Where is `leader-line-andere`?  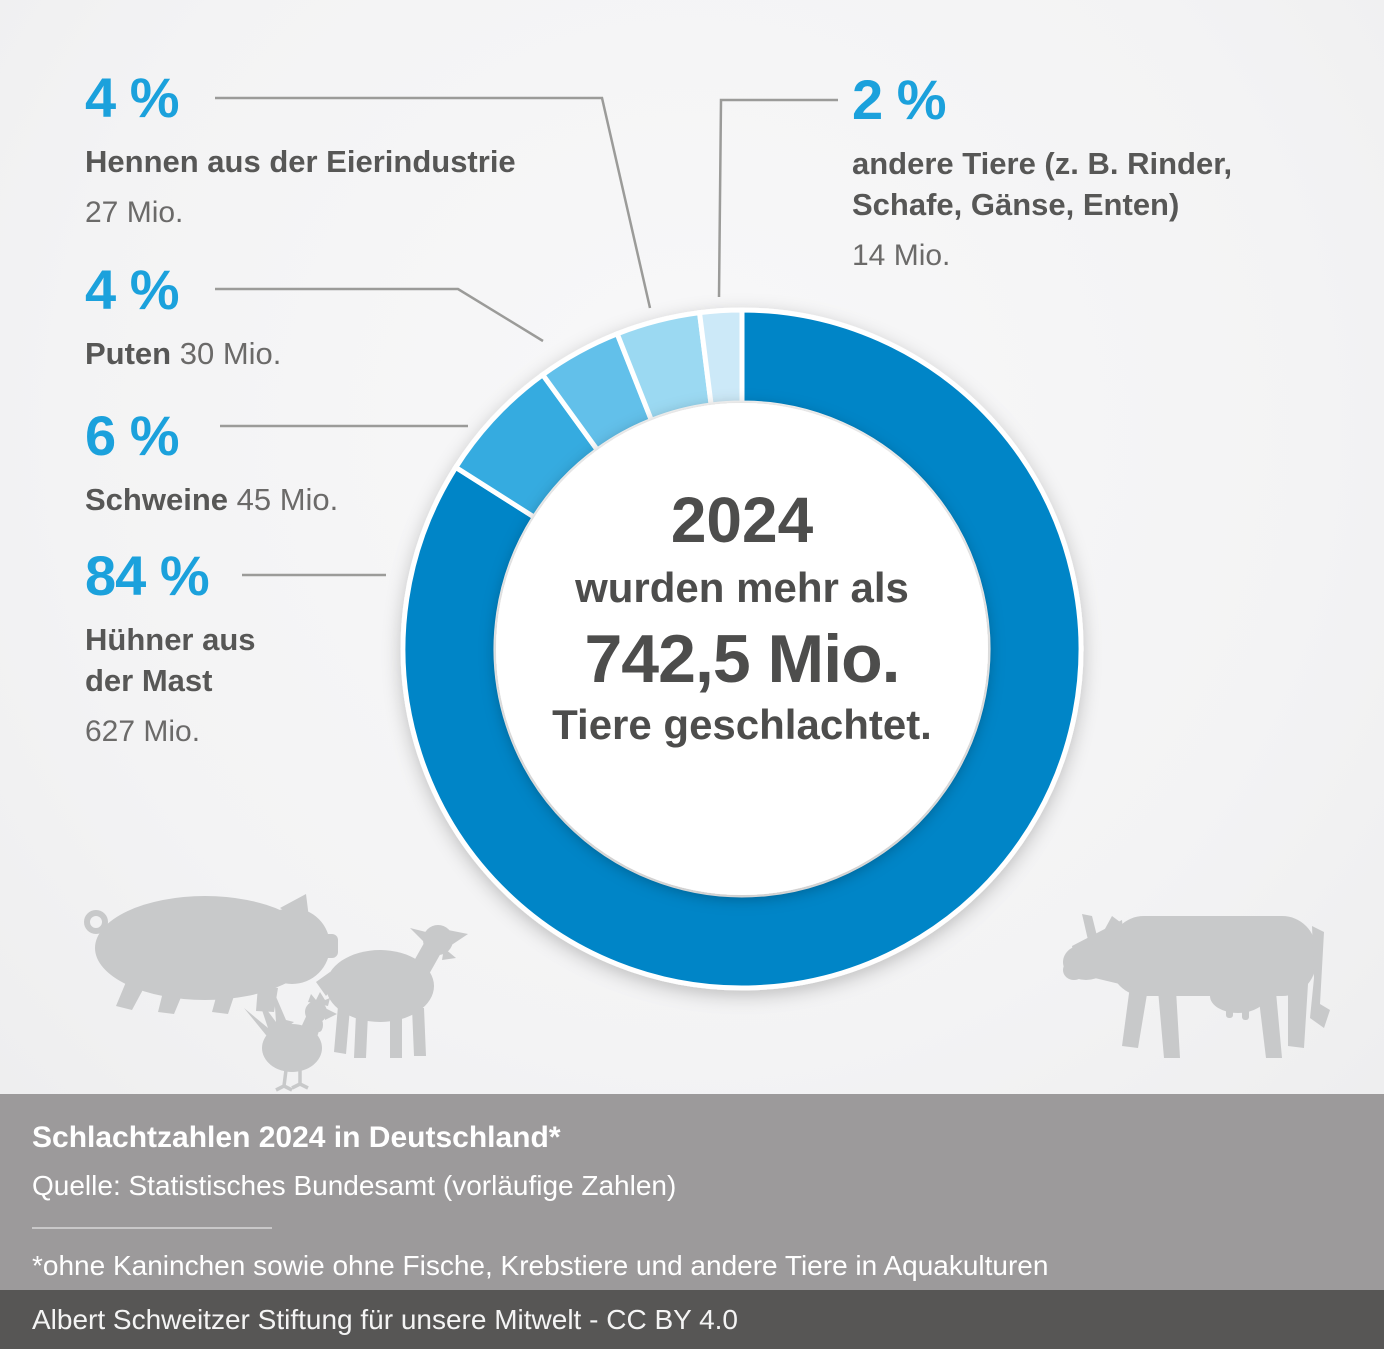 leader-line-andere is located at coordinates (777, 198).